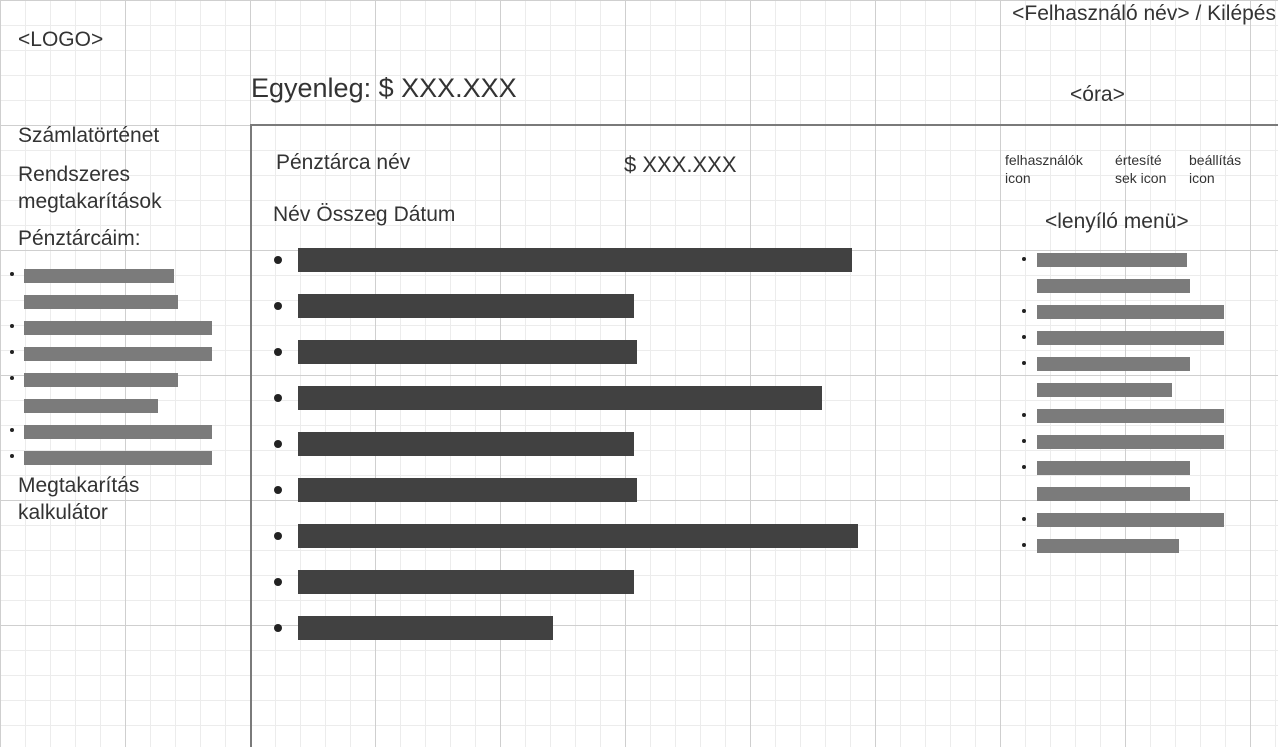  I want to click on balance-display: Egyenleg: $ XXX.XXX, so click(384, 88).